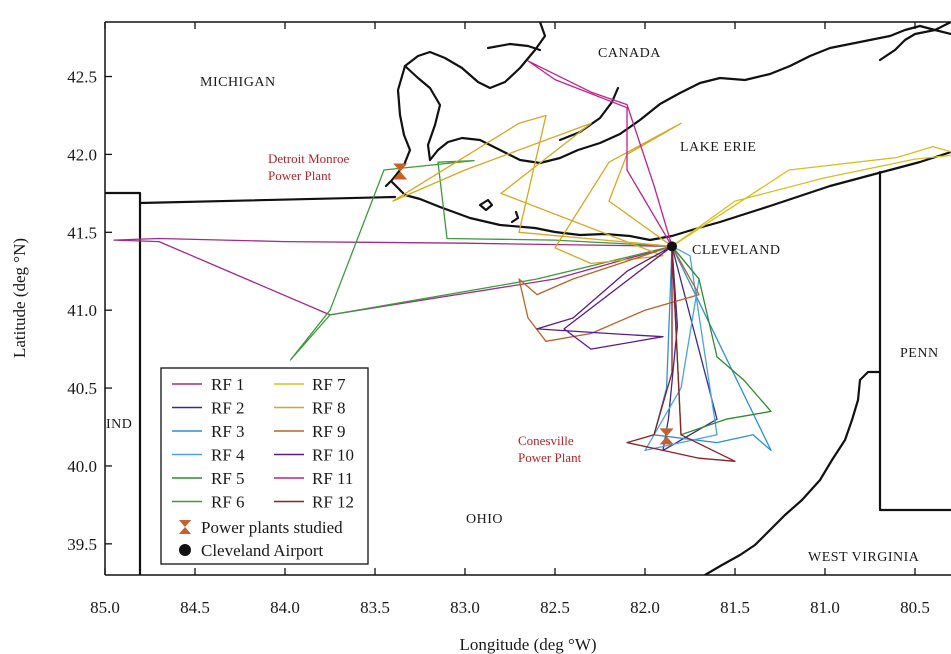  Describe the element at coordinates (499, 211) in the screenshot. I see `lake-islands` at that location.